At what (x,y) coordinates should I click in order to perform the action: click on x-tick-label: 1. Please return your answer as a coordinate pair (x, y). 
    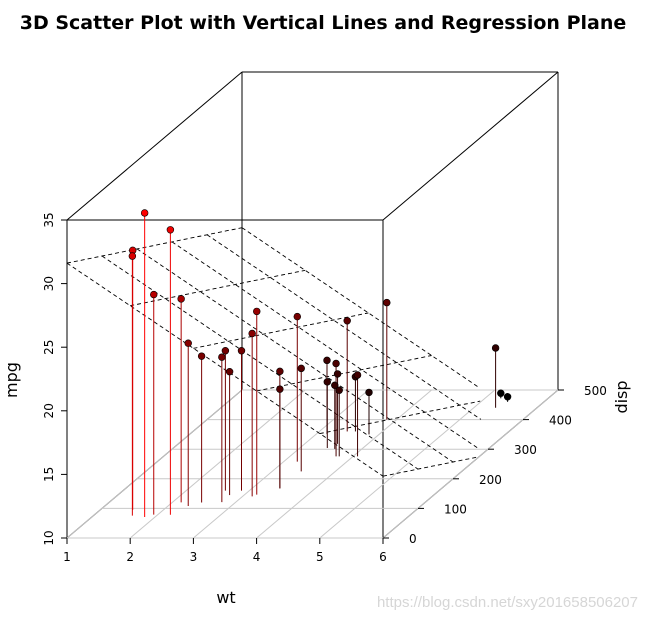
    Looking at the image, I should click on (67, 557).